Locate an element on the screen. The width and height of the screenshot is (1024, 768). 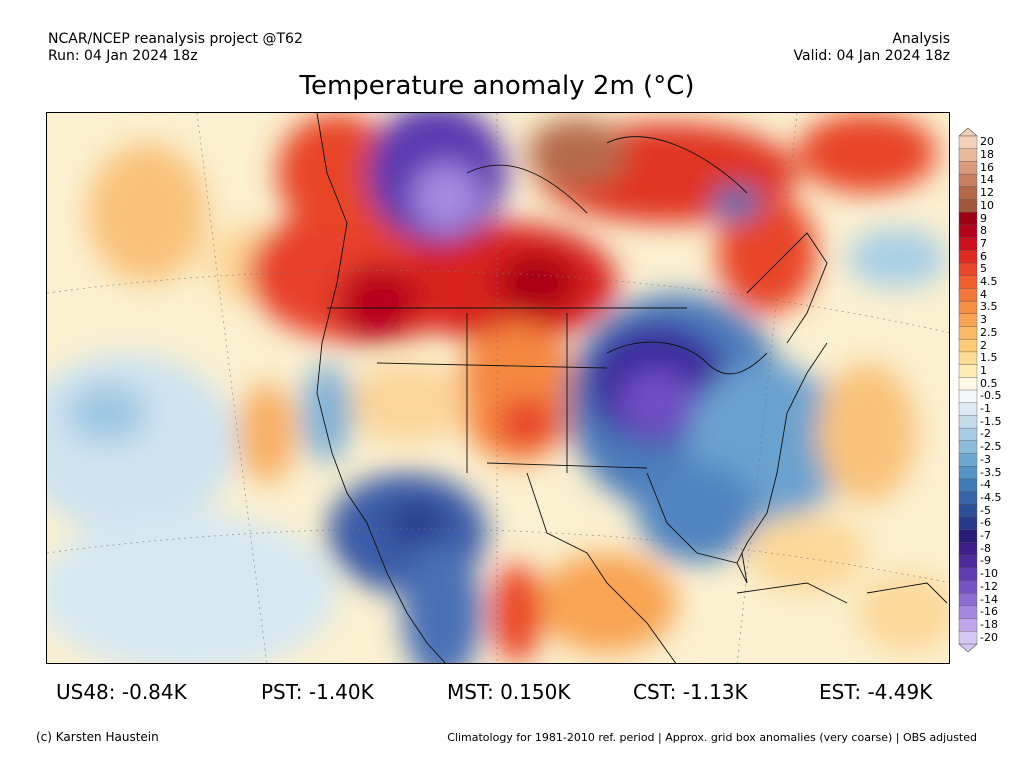
scale-label: 12 is located at coordinates (987, 193).